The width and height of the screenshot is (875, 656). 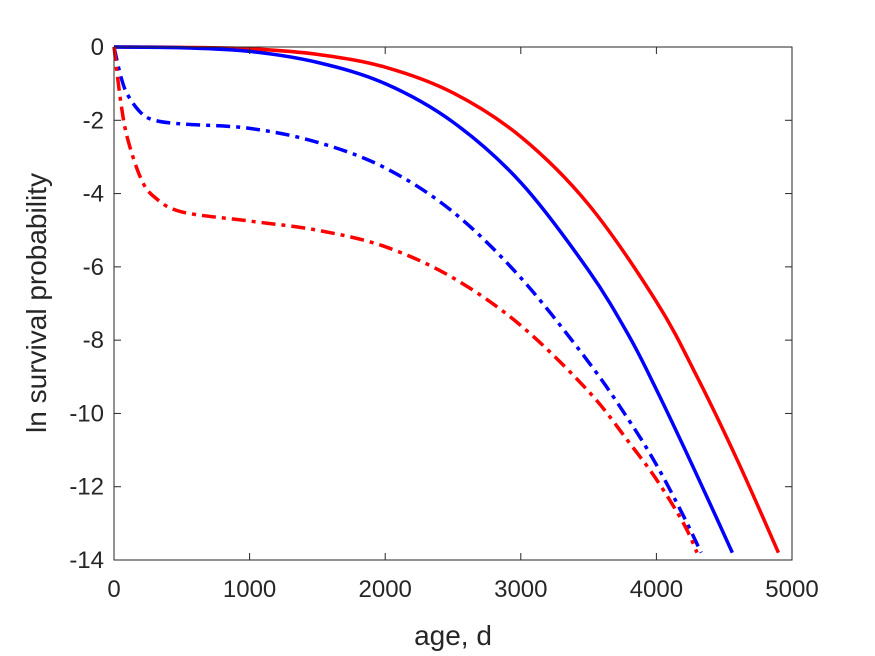 I want to click on y-tick-label: 0, so click(x=97, y=47).